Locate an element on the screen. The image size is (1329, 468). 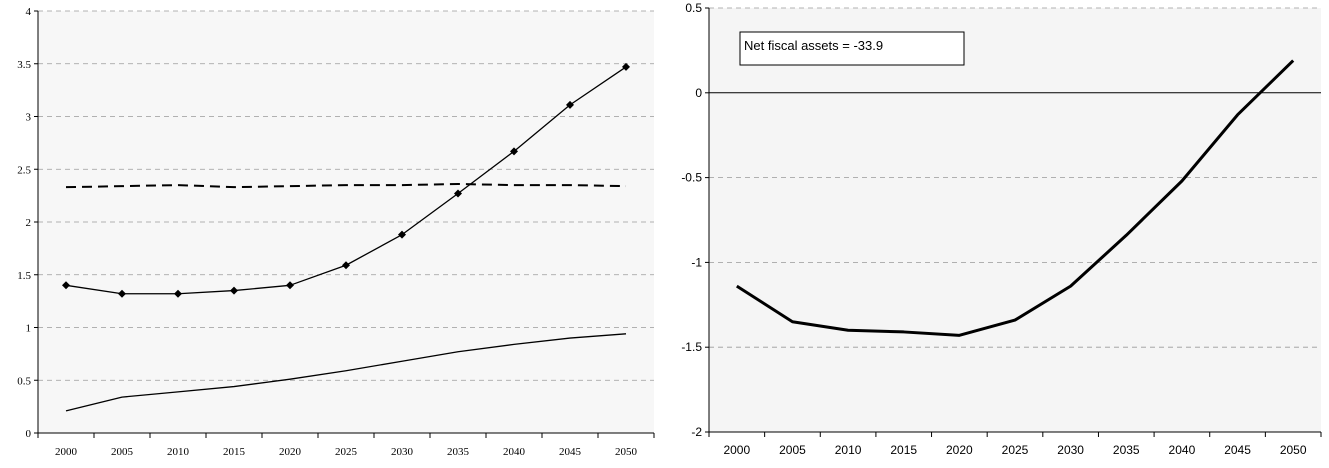
annotation-box is located at coordinates (852, 48).